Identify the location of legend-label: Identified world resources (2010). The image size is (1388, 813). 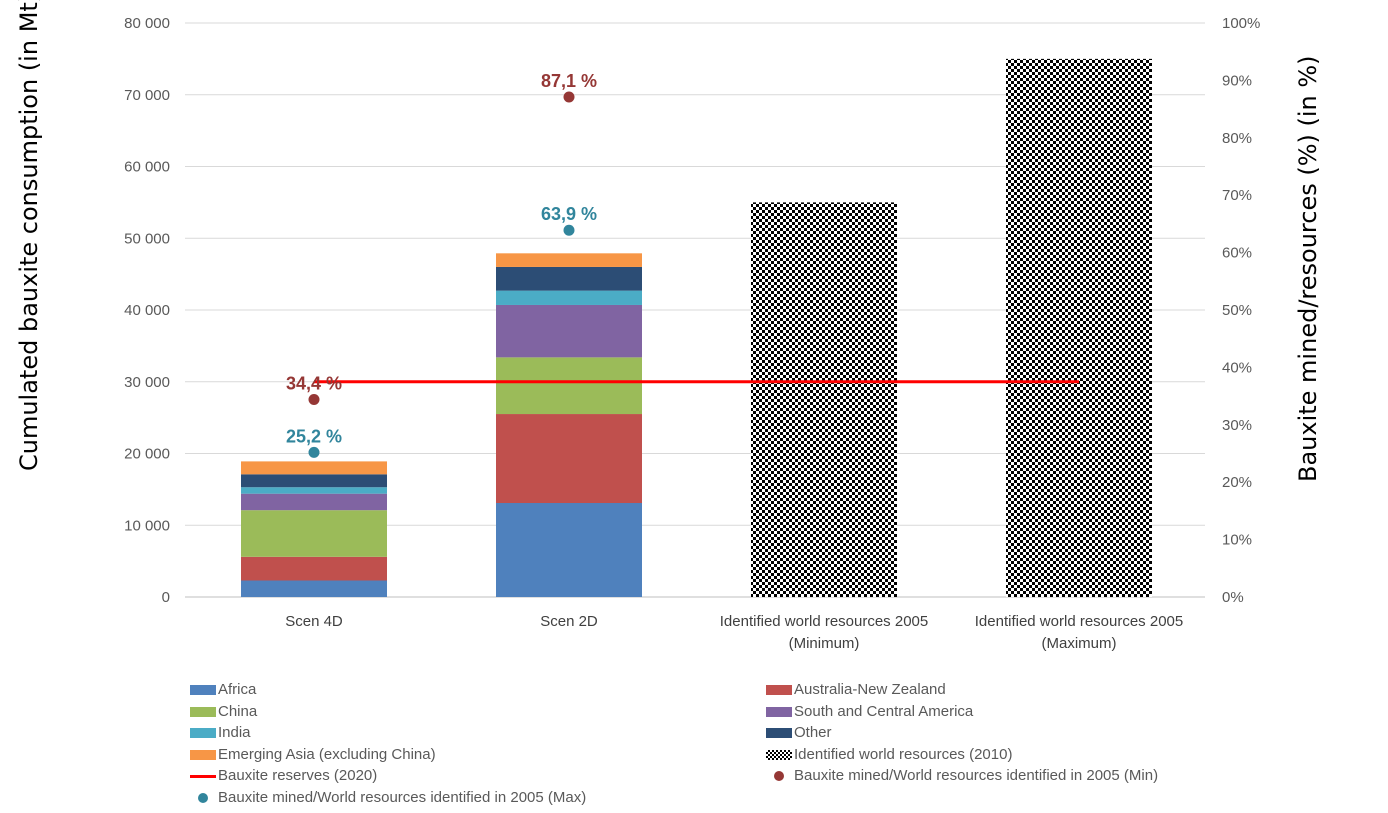
(903, 754).